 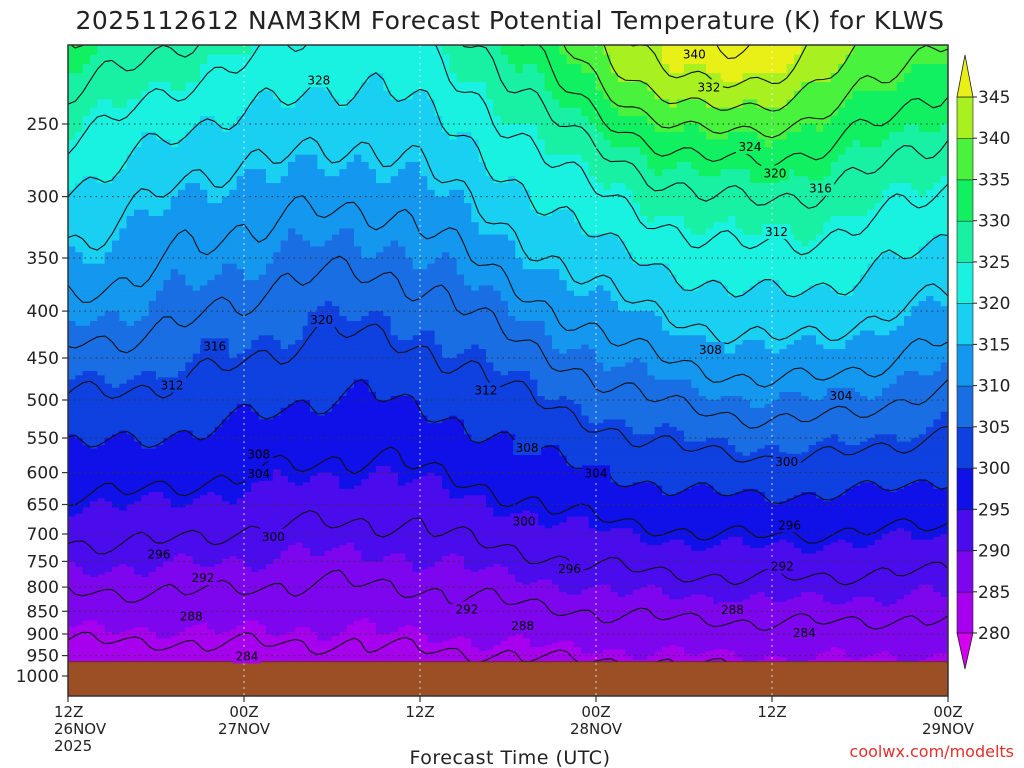 I want to click on contour-label-text: 328, so click(x=318, y=80).